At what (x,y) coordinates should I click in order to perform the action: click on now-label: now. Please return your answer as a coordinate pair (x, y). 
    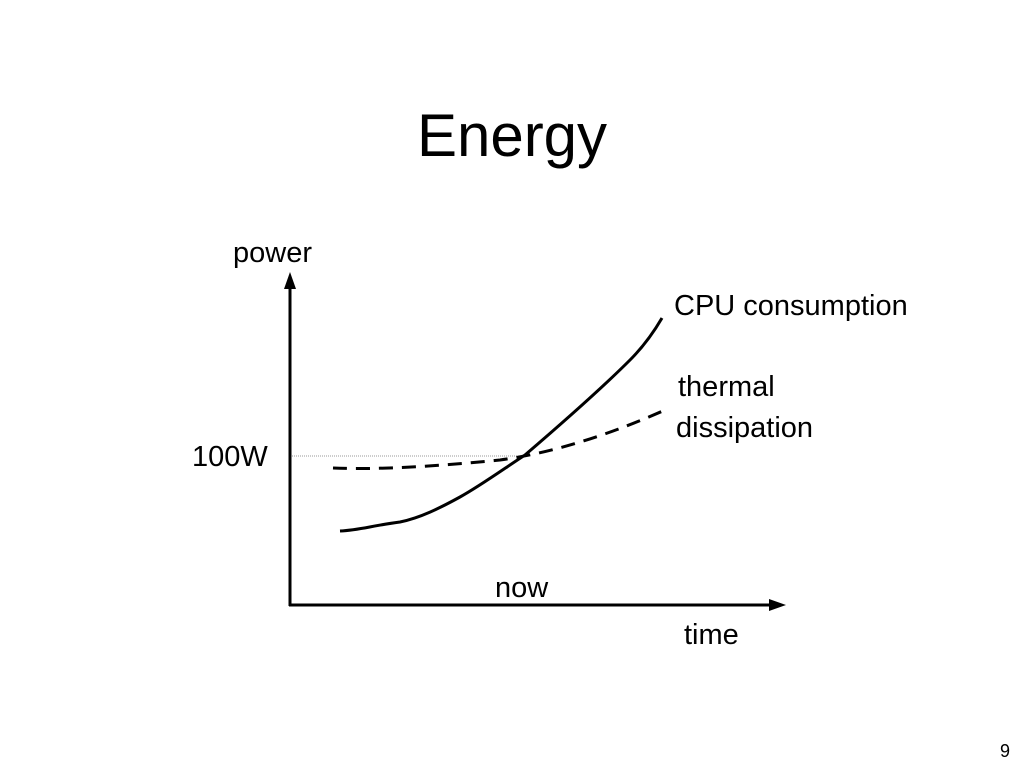
    Looking at the image, I should click on (522, 588).